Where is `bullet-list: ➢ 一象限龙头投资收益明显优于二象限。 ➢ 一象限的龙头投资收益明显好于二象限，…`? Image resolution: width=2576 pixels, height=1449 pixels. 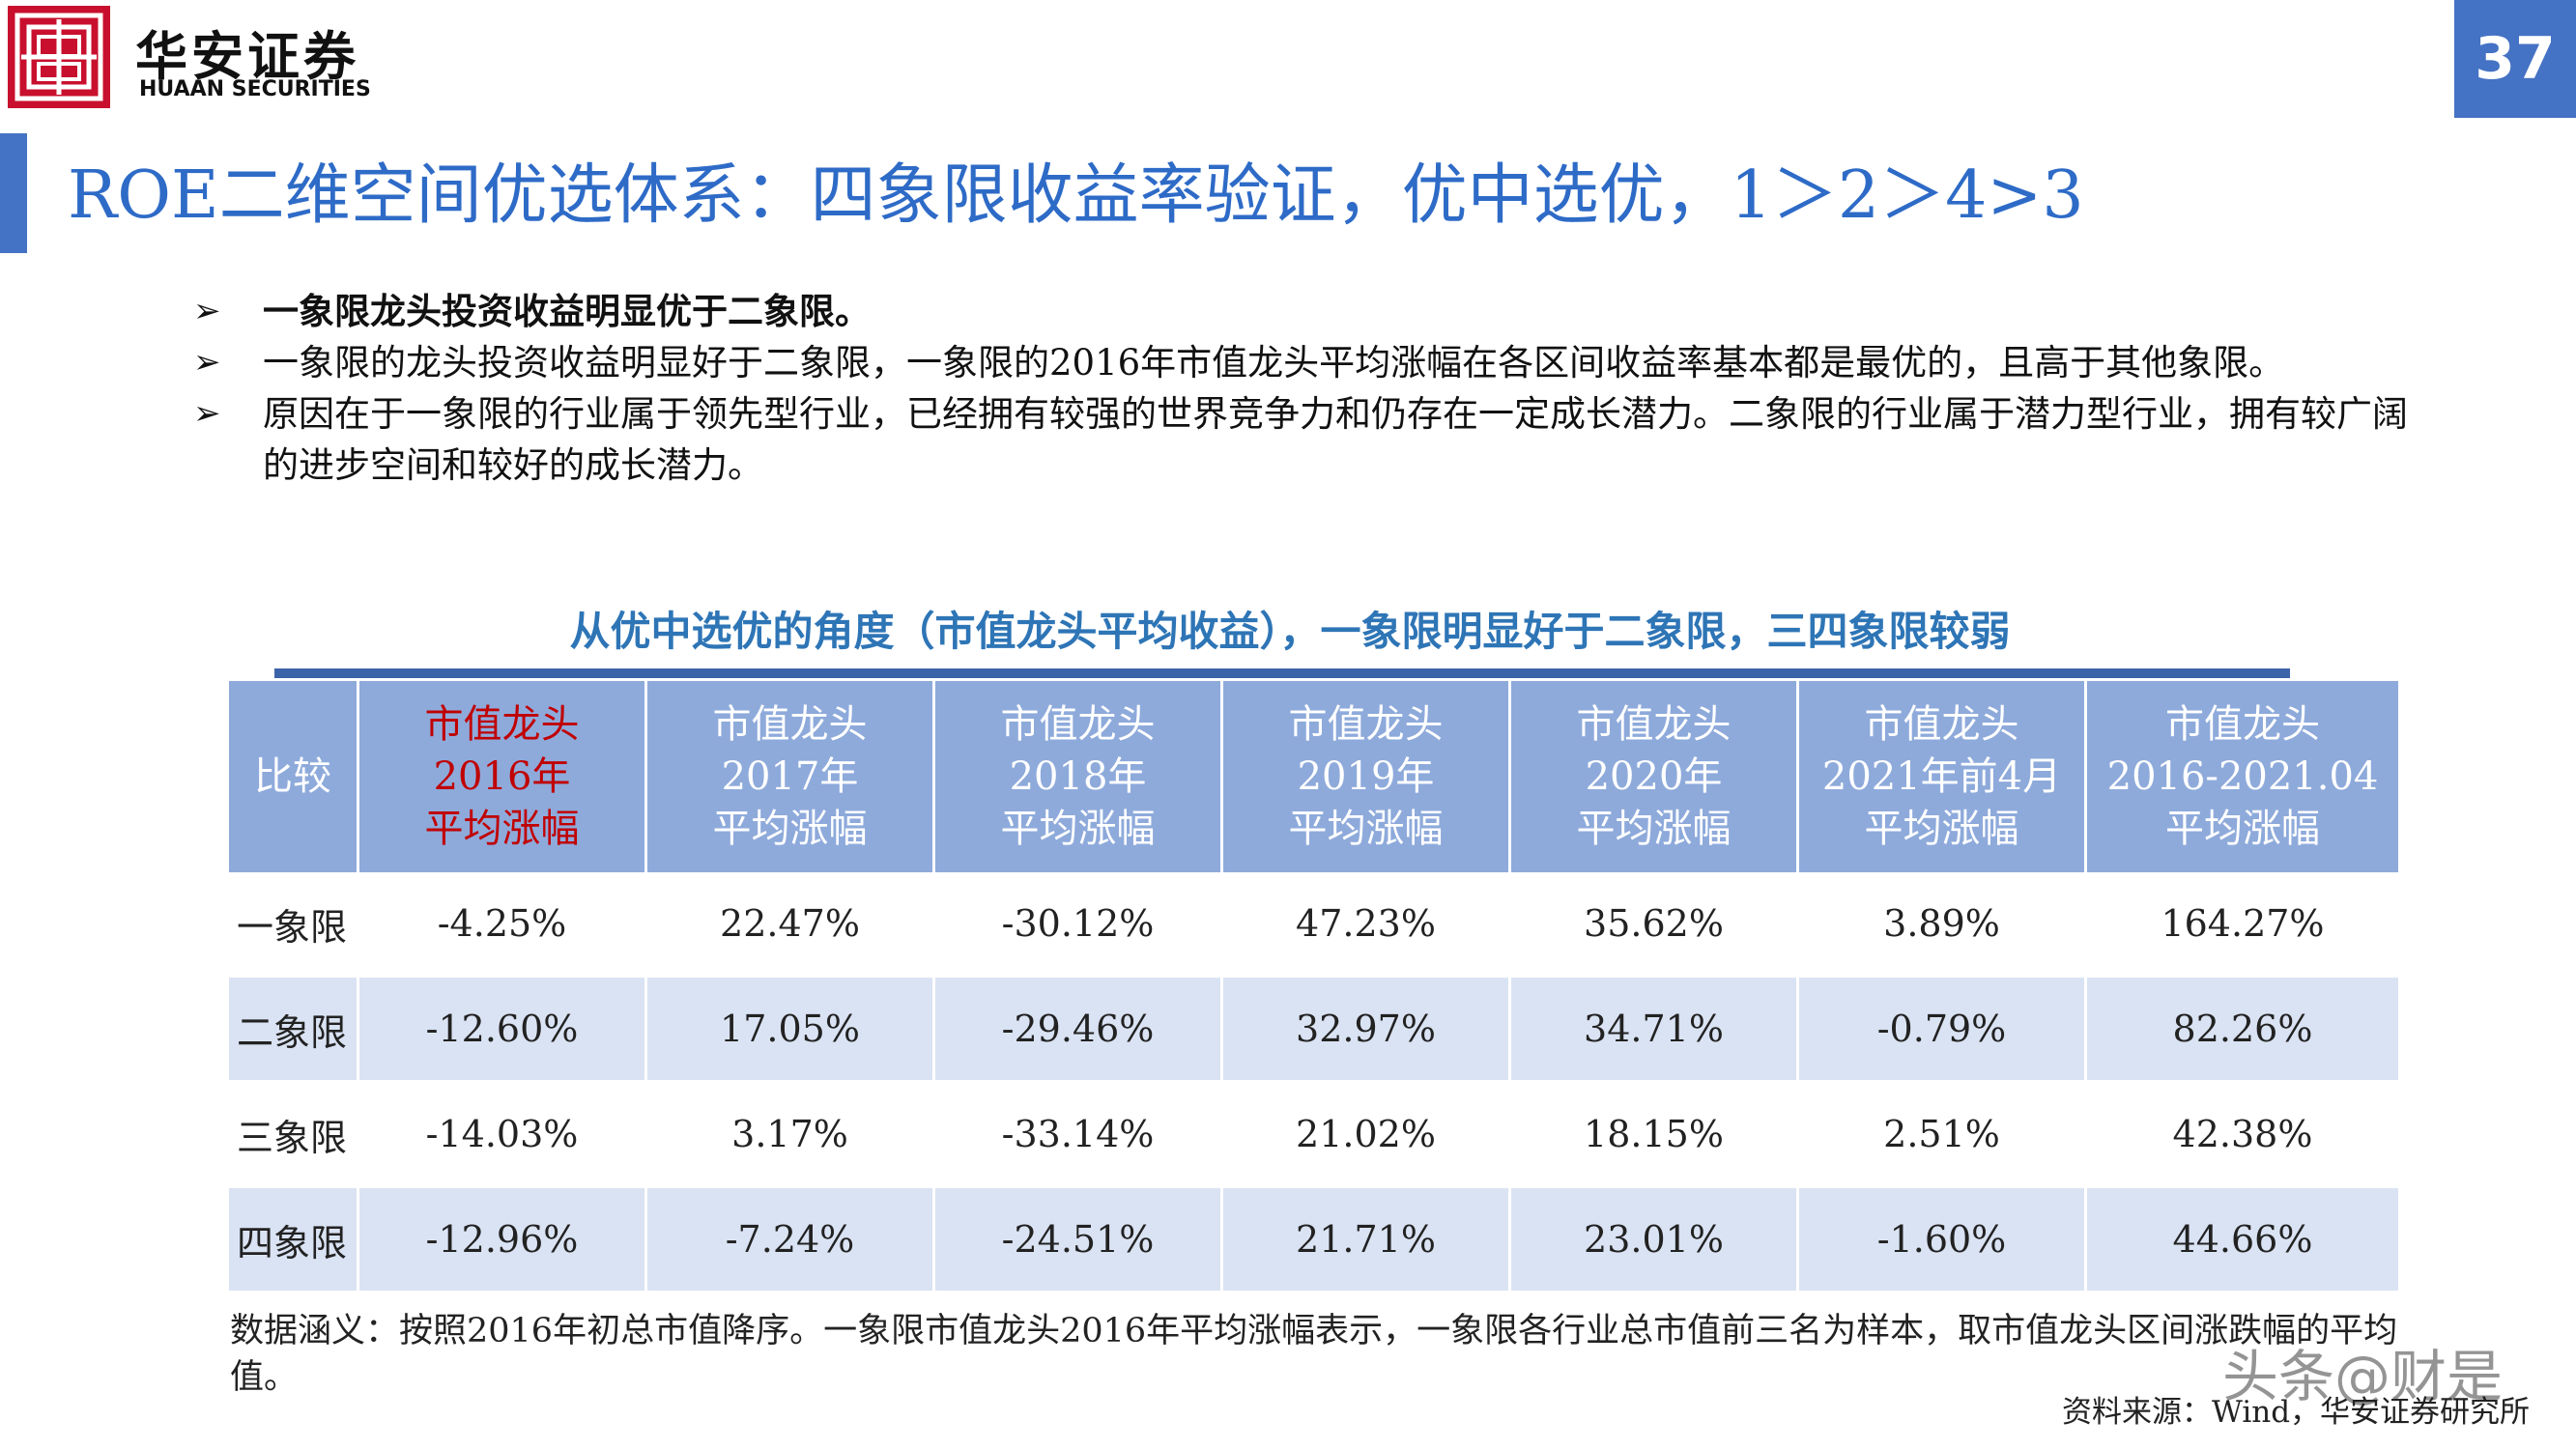
bullet-list: ➢ 一象限龙头投资收益明显优于二象限。 ➢ 一象限的龙头投资收益明显好于二象限，… is located at coordinates (1314, 388).